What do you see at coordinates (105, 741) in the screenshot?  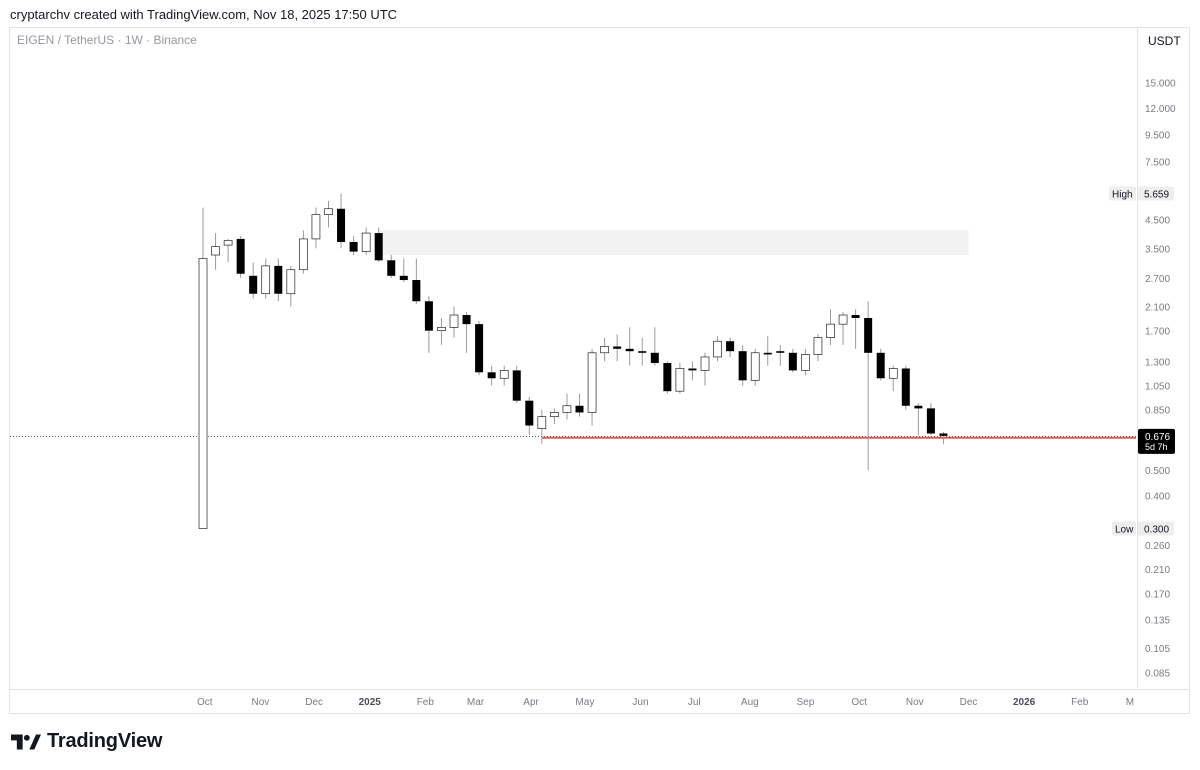 I see `brand-name: TradingView` at bounding box center [105, 741].